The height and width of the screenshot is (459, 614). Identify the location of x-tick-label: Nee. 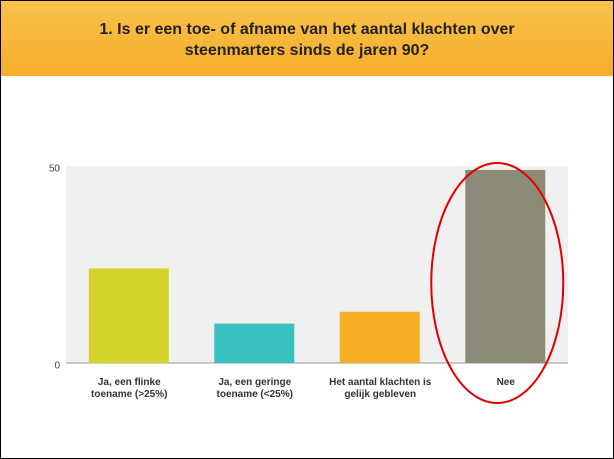
(505, 382).